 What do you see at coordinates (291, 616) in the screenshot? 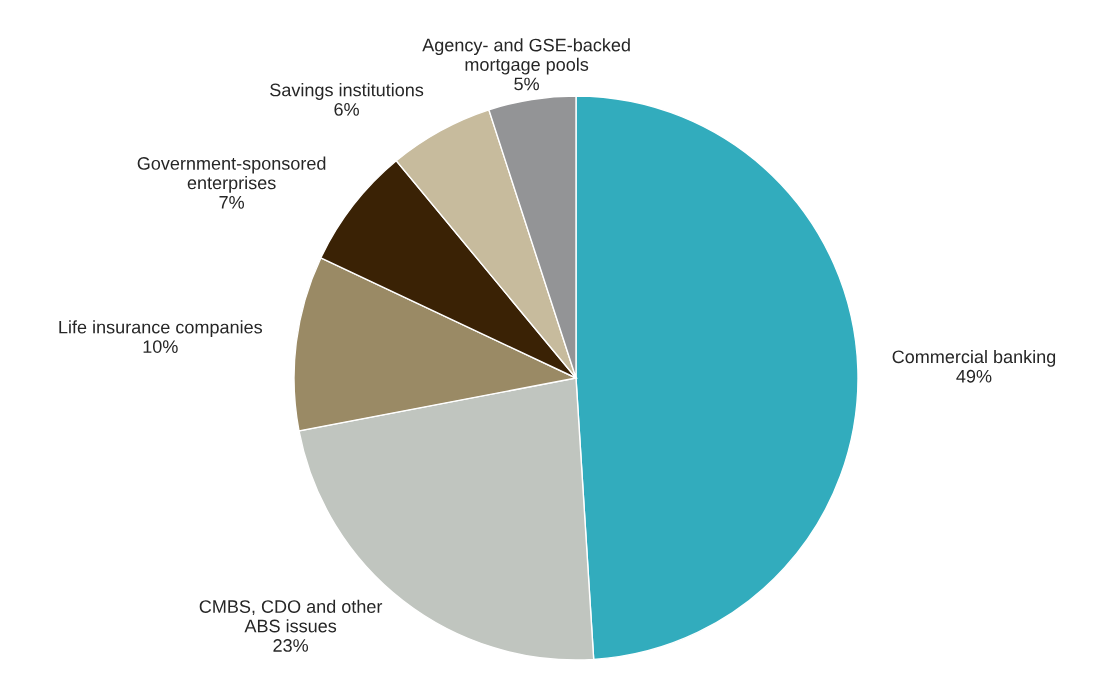
I see `slice-label: CMBS, CDO and other ABS issues` at bounding box center [291, 616].